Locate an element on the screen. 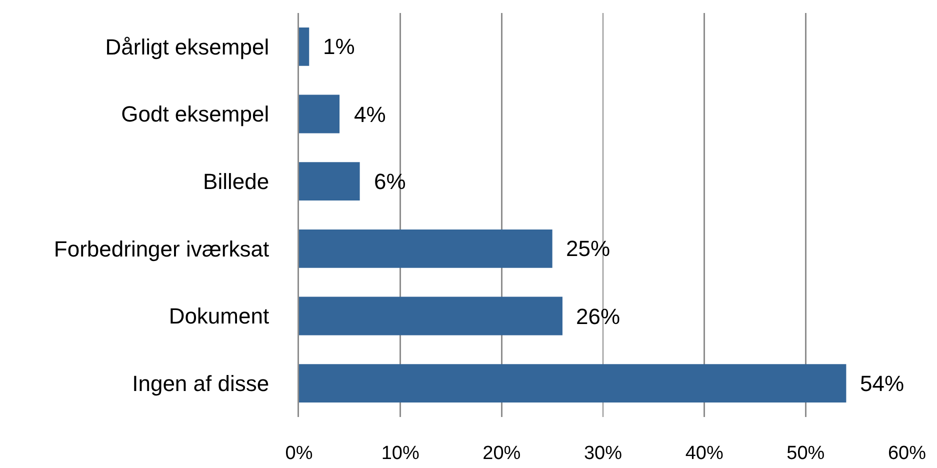 The image size is (937, 468). data-label: 6% is located at coordinates (390, 181).